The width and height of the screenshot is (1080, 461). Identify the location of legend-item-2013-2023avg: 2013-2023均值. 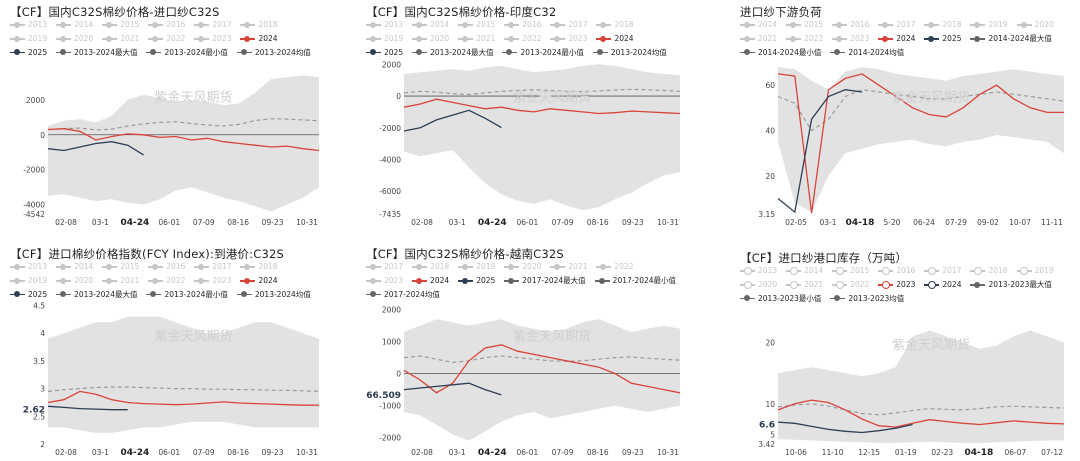
(867, 299).